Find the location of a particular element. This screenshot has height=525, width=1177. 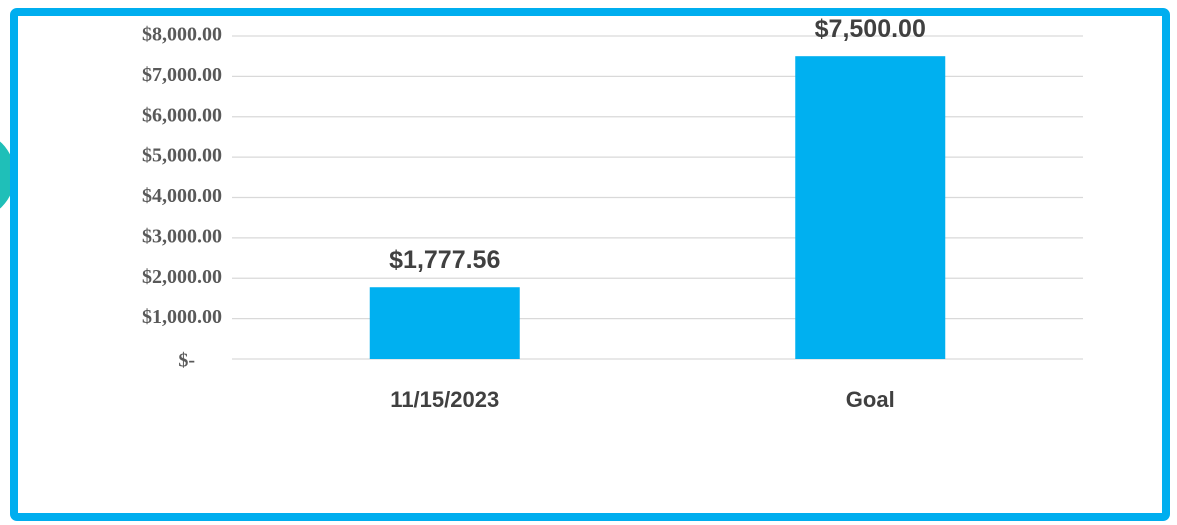

value-label: $1,777.56 is located at coordinates (444, 260).